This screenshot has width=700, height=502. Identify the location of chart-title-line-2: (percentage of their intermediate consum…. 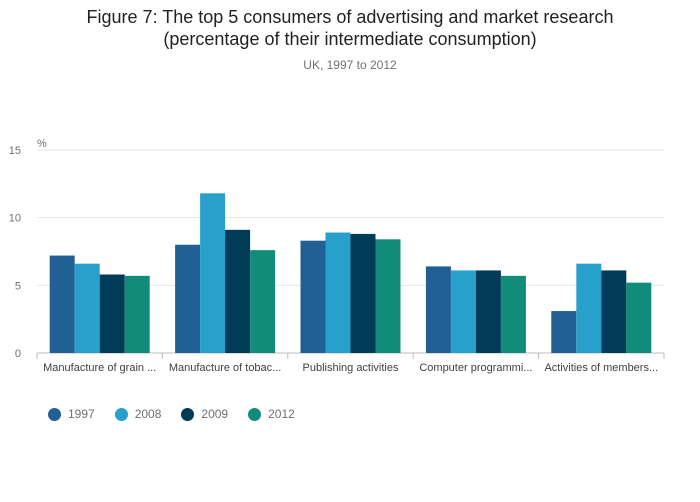
(350, 39).